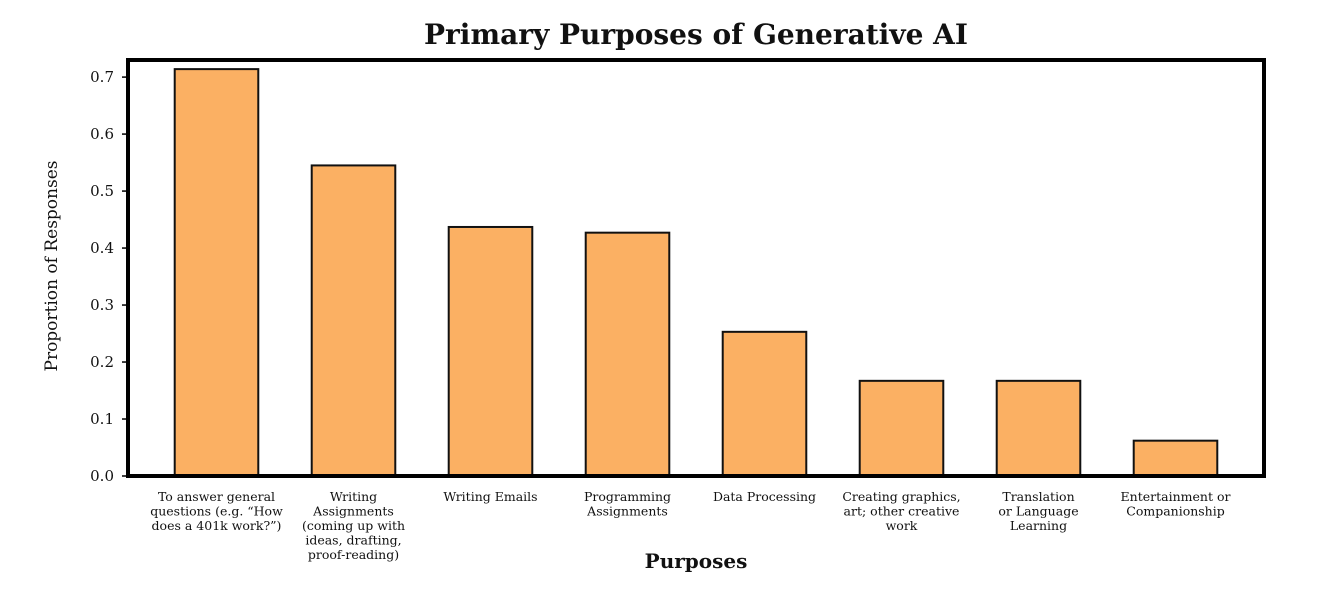 Image resolution: width=1340 pixels, height=598 pixels. I want to click on y-ticks-group: 0.0 0.1 0.2 0.3 0.4 0.5 0.6 0.7, so click(109, 276).